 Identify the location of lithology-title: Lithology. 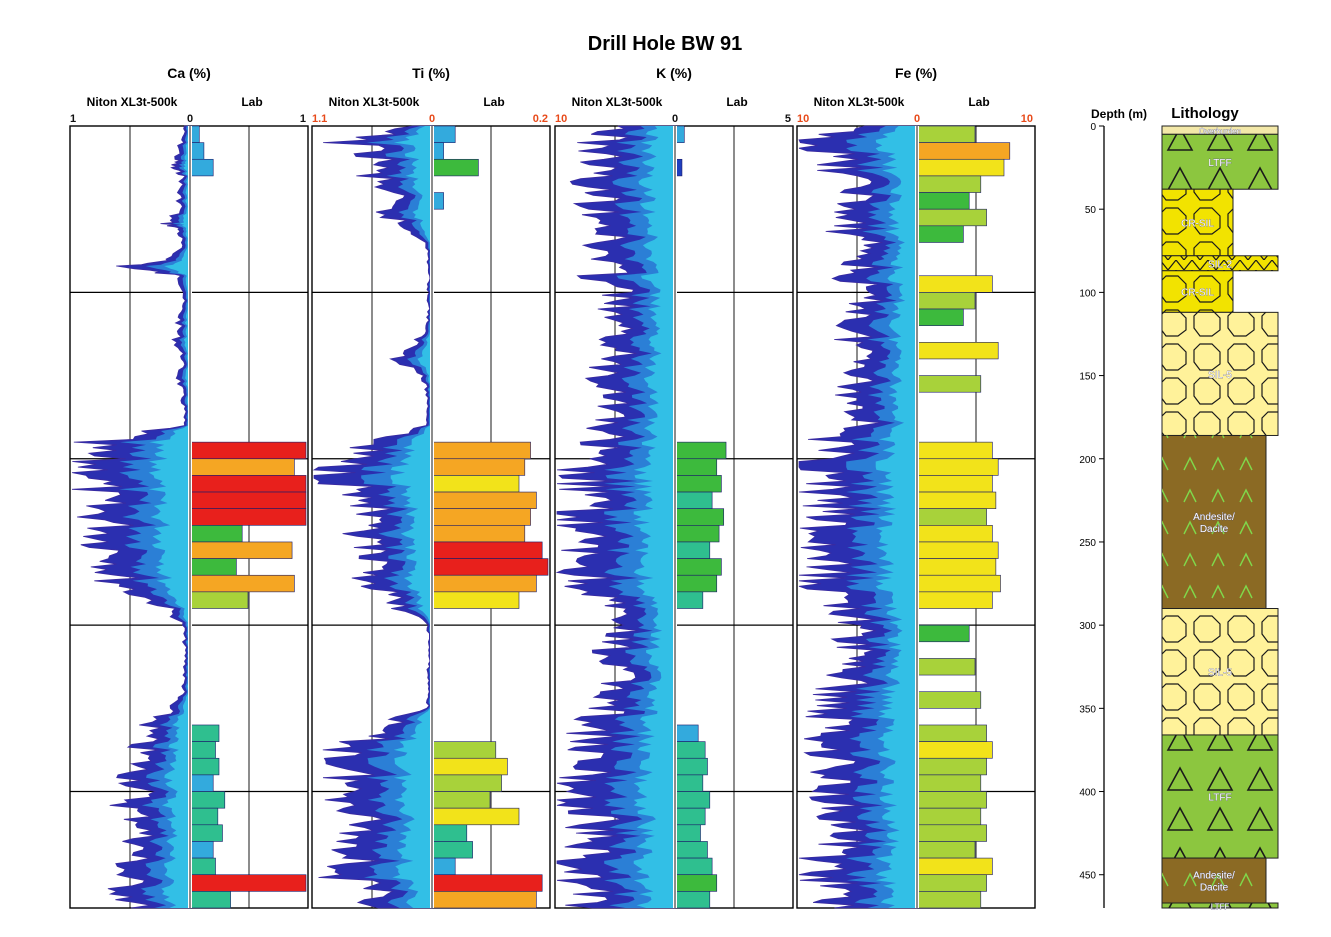
(1205, 113).